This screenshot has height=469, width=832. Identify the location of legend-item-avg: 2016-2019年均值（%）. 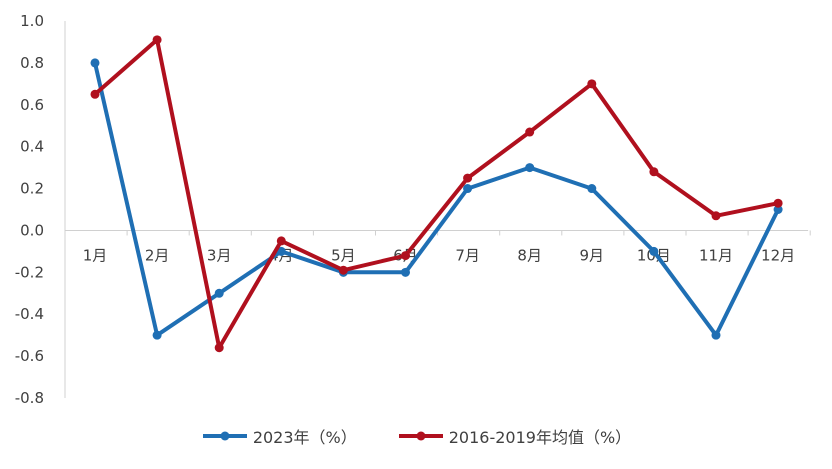
(514, 436).